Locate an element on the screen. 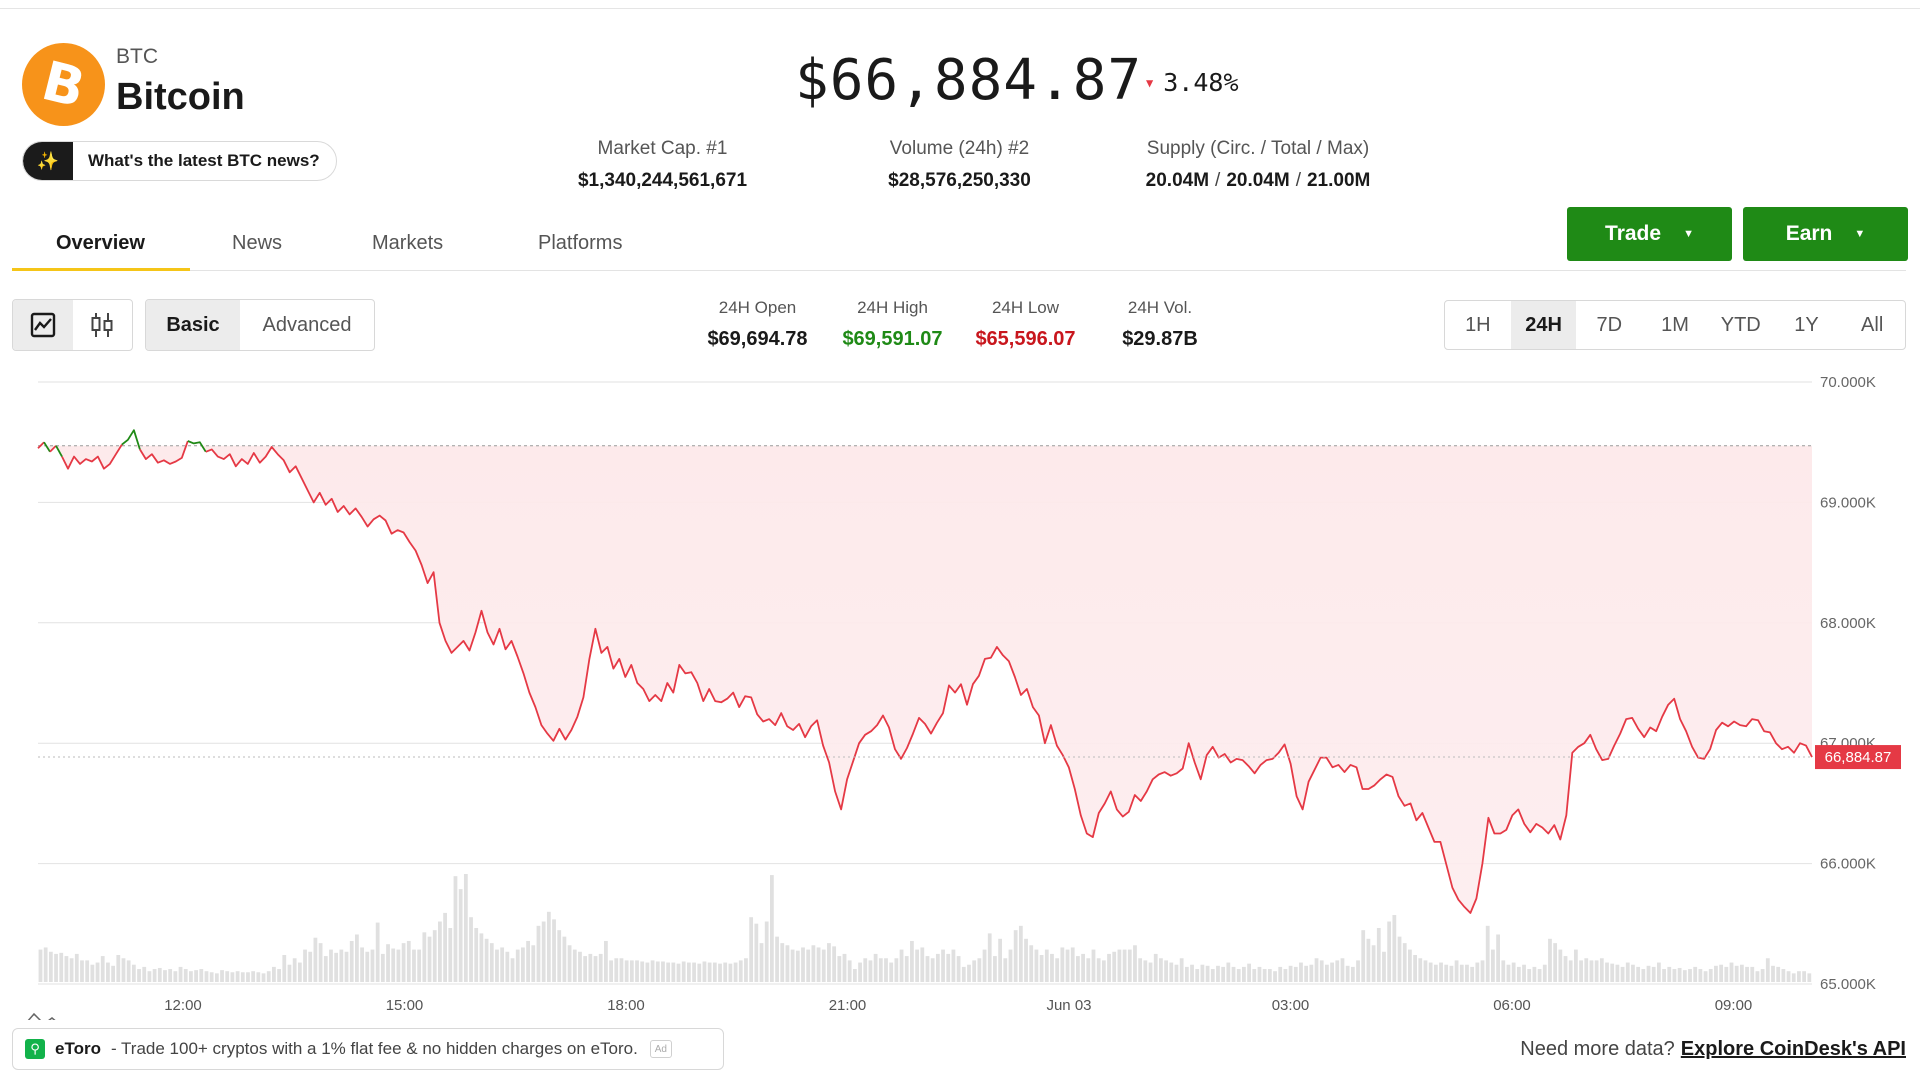 This screenshot has height=1070, width=1920. range-1h: 1H is located at coordinates (1478, 324).